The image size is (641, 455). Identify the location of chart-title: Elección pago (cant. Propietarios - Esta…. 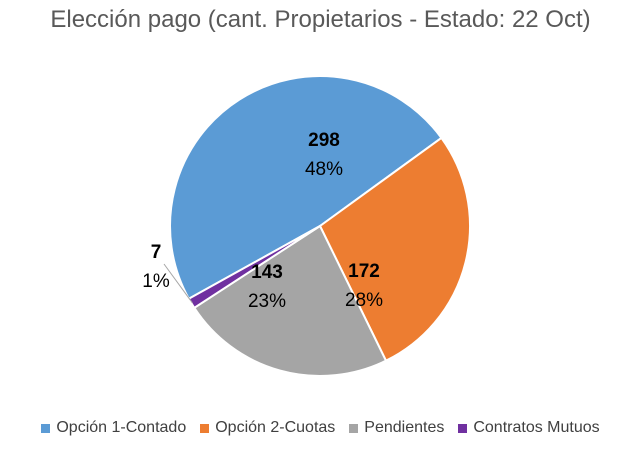
(320, 19).